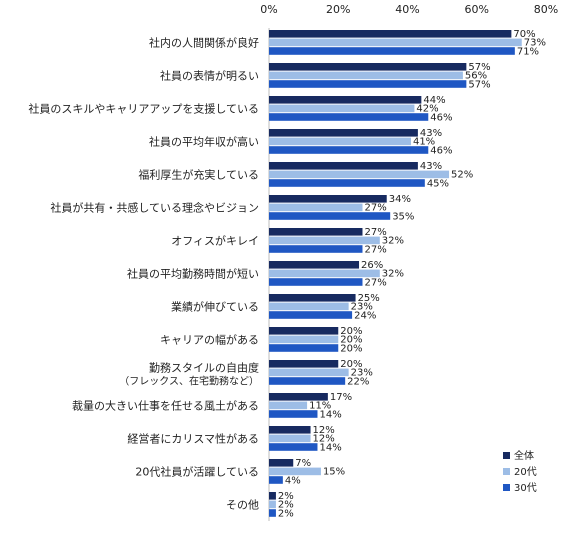 Image resolution: width=570 pixels, height=533 pixels. Describe the element at coordinates (424, 142) in the screenshot. I see `data-label: 41%` at that location.